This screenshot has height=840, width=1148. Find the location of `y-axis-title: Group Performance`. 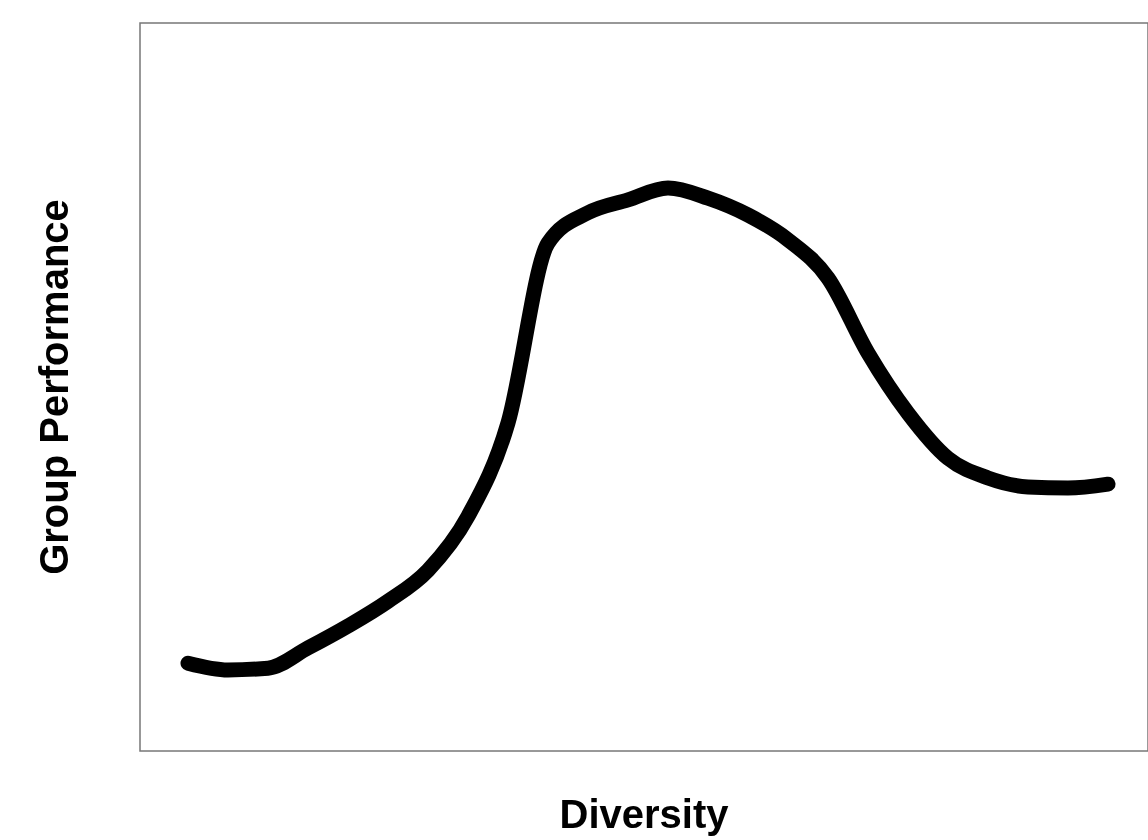

y-axis-title: Group Performance is located at coordinates (54, 387).